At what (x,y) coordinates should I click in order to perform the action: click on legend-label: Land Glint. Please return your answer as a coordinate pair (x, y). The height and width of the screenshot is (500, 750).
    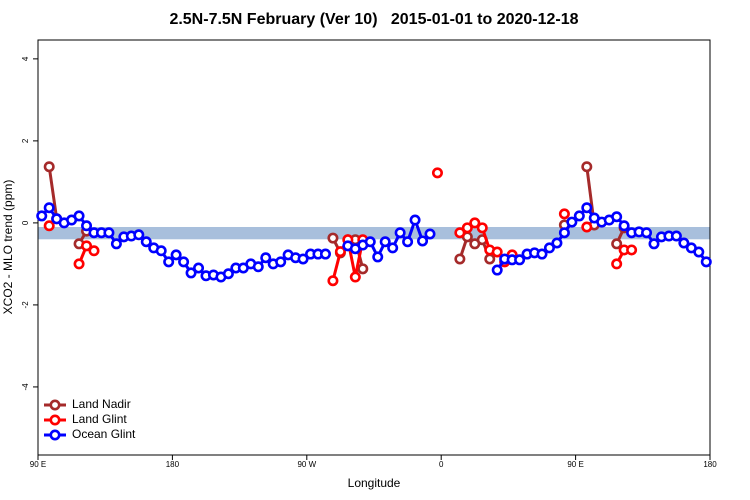
    Looking at the image, I should click on (99, 419).